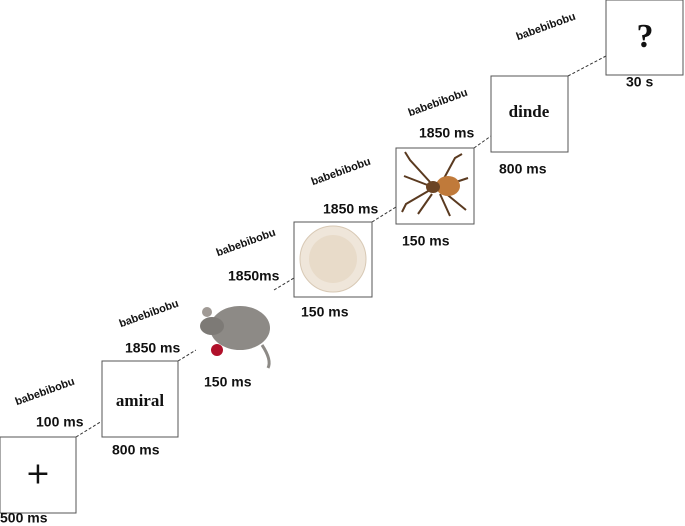 This screenshot has height=526, width=685. I want to click on rat-body, so click(240, 328).